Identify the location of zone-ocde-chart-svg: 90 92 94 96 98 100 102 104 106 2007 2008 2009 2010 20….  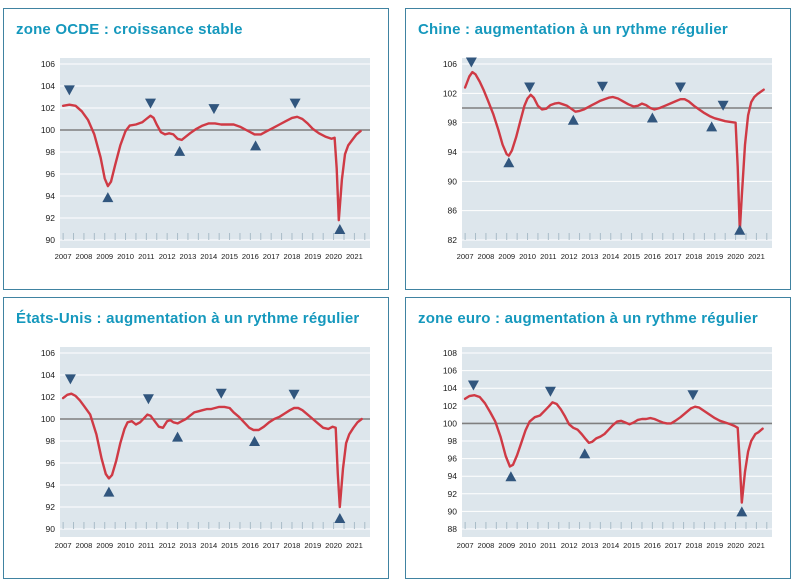
(205, 159).